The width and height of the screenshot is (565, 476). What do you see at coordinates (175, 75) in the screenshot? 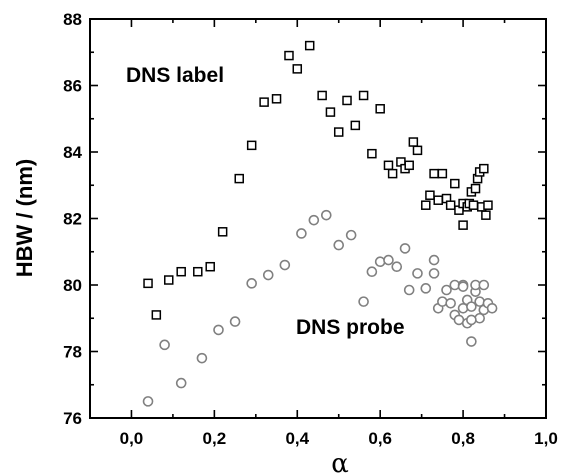
I see `annotation-dns-label: DNS label` at bounding box center [175, 75].